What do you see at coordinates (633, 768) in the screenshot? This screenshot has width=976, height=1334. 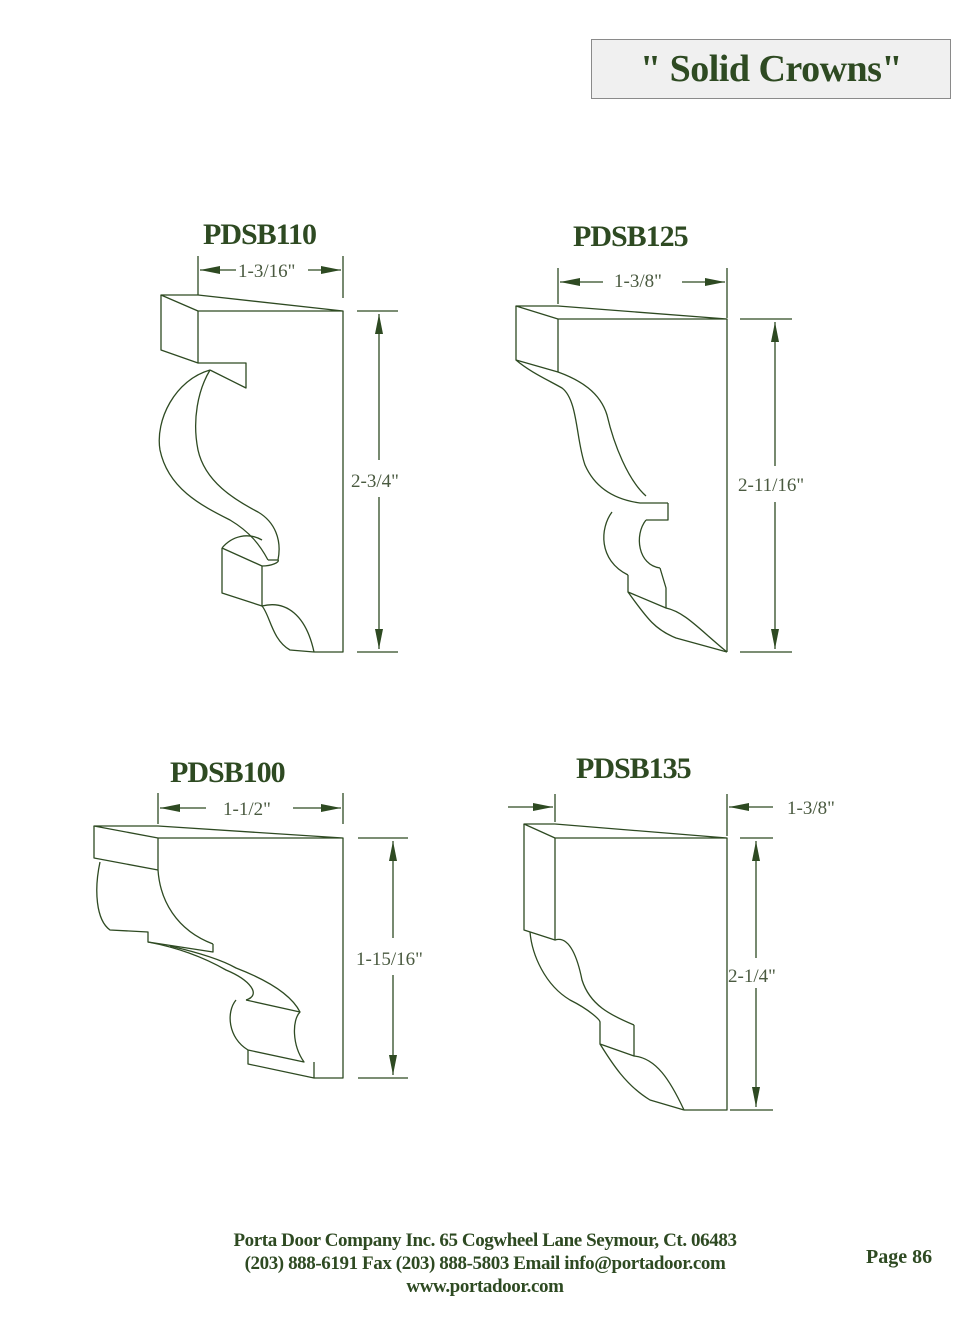 I see `model-label-pdsb135: PDSB135` at bounding box center [633, 768].